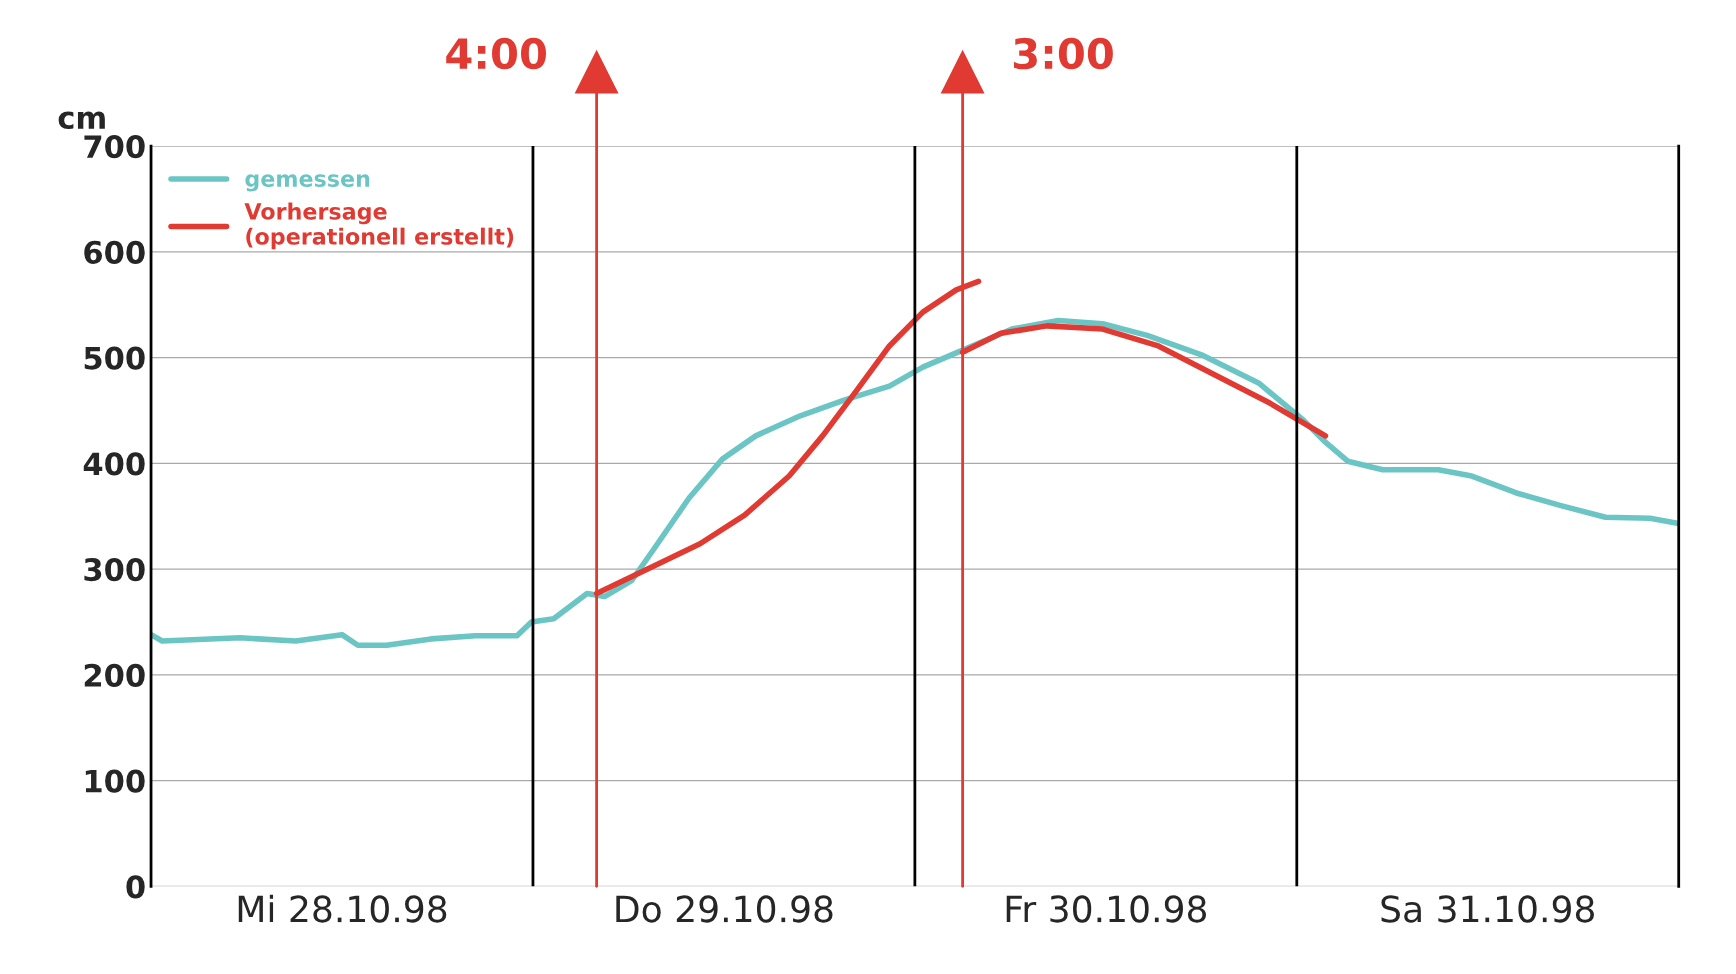 This screenshot has height=974, width=1736. I want to click on legend-label: gemessen, so click(307, 183).